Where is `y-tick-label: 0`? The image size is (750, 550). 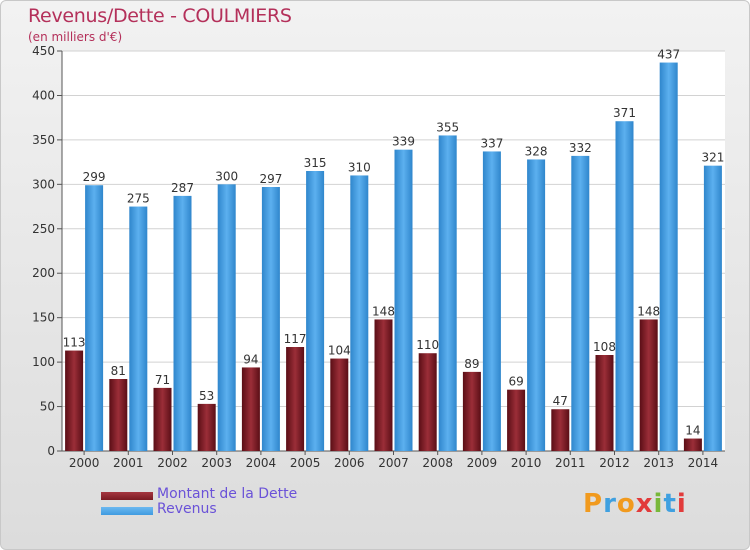 y-tick-label: 0 is located at coordinates (51, 451).